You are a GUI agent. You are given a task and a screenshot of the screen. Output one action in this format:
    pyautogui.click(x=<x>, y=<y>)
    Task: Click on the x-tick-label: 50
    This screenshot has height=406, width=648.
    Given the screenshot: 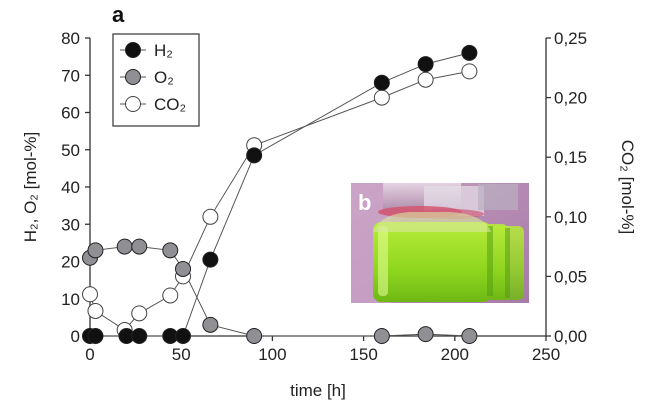 What is the action you would take?
    pyautogui.click(x=181, y=354)
    